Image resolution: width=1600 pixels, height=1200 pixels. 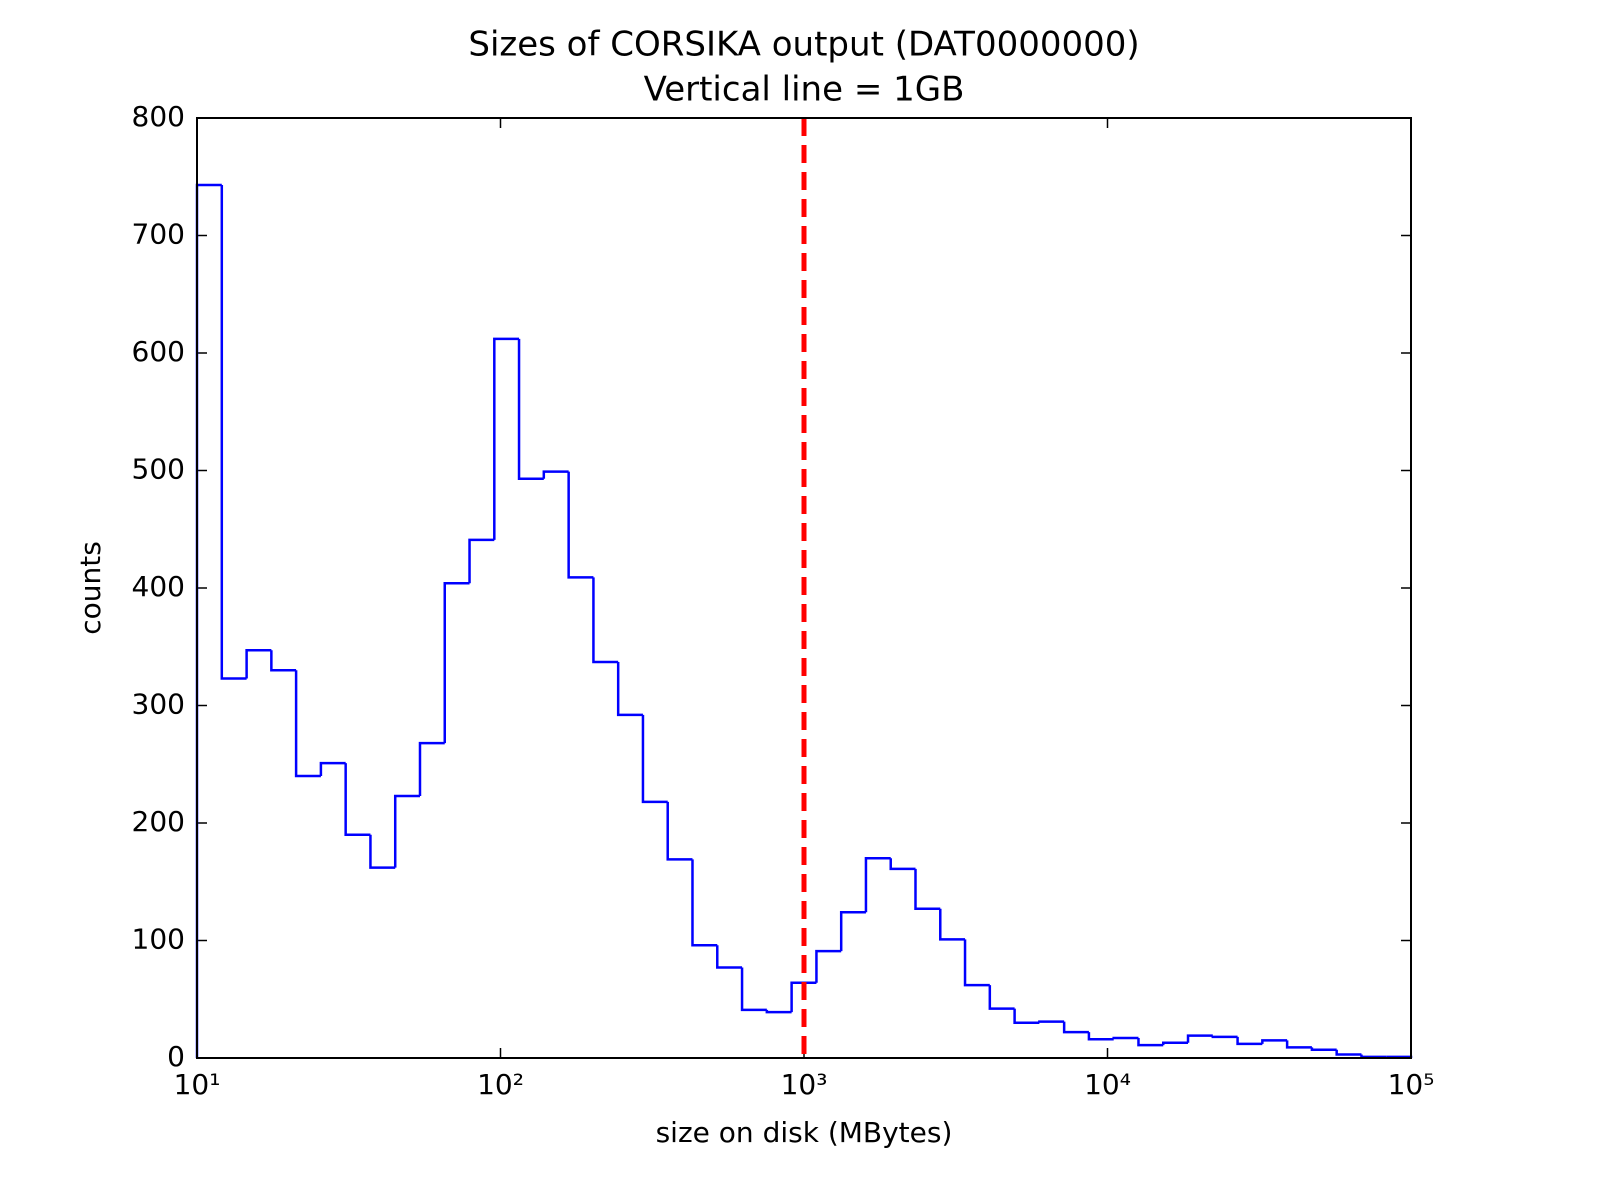 What do you see at coordinates (804, 90) in the screenshot?
I see `chart-subtitle: Vertical line = 1GB` at bounding box center [804, 90].